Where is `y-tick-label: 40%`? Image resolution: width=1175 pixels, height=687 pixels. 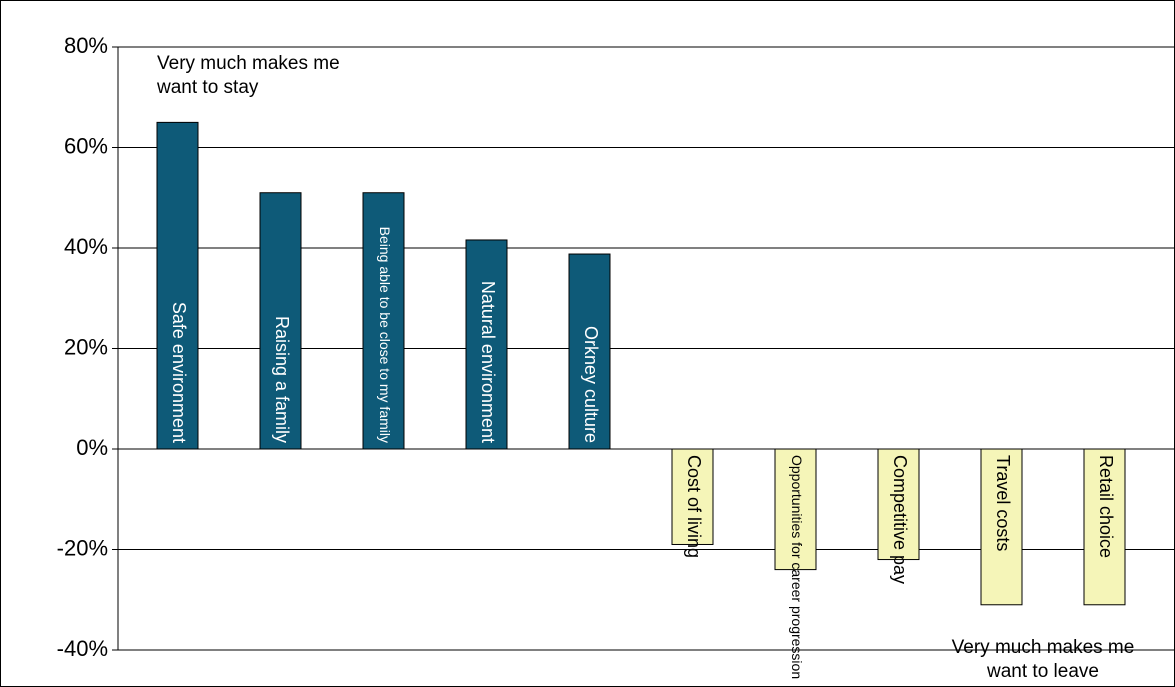 y-tick-label: 40% is located at coordinates (86, 246).